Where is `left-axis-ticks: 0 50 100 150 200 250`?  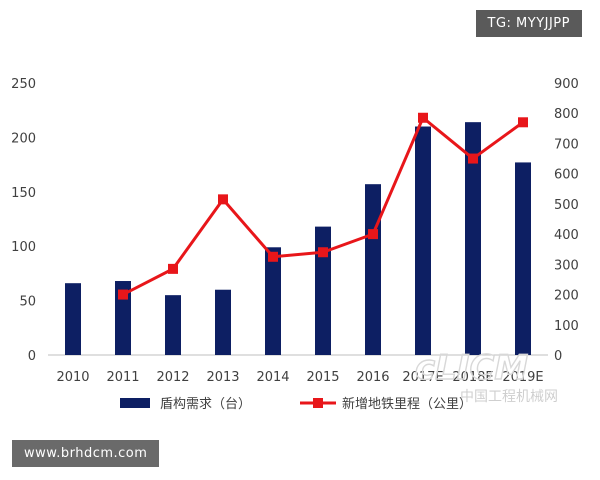 left-axis-ticks: 0 50 100 150 200 250 is located at coordinates (23, 220).